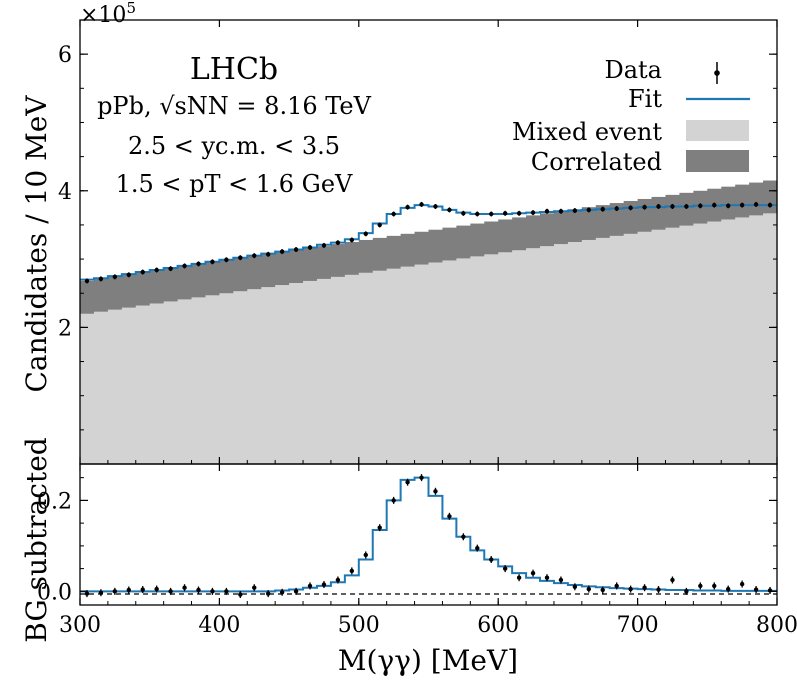 The width and height of the screenshot is (797, 682). What do you see at coordinates (234, 69) in the screenshot?
I see `annotation-experiment: LHCb` at bounding box center [234, 69].